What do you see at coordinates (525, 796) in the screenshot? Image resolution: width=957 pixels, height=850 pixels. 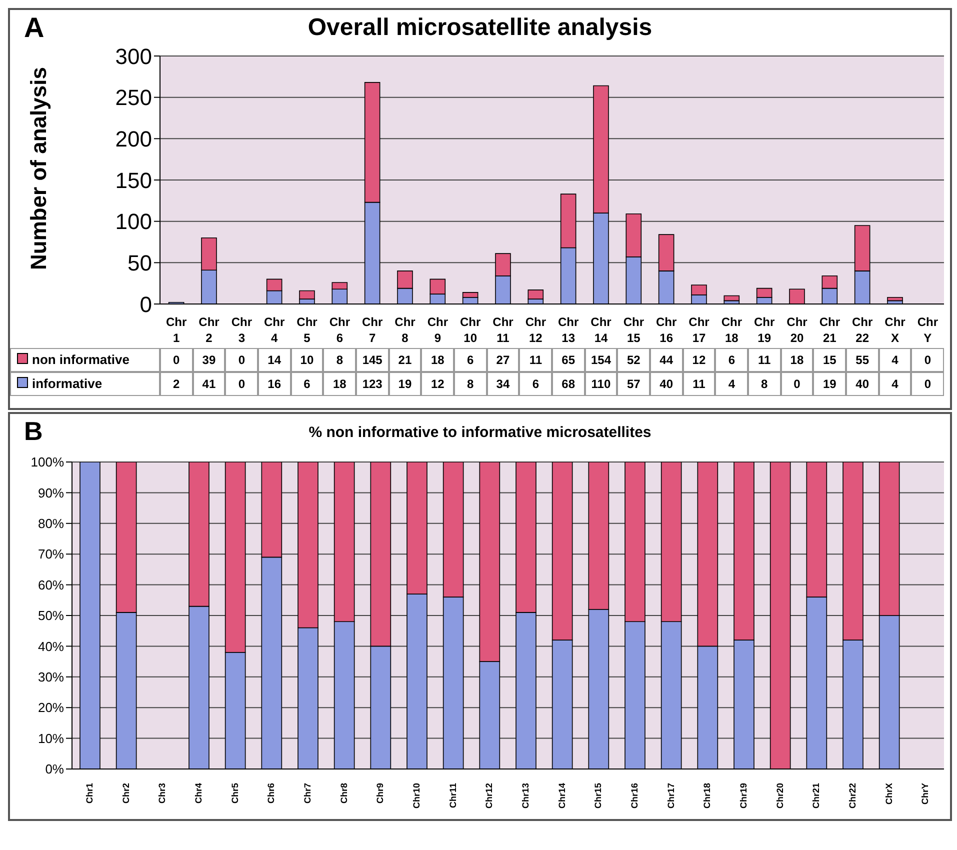 I see `x-tick-label: Chr13` at bounding box center [525, 796].